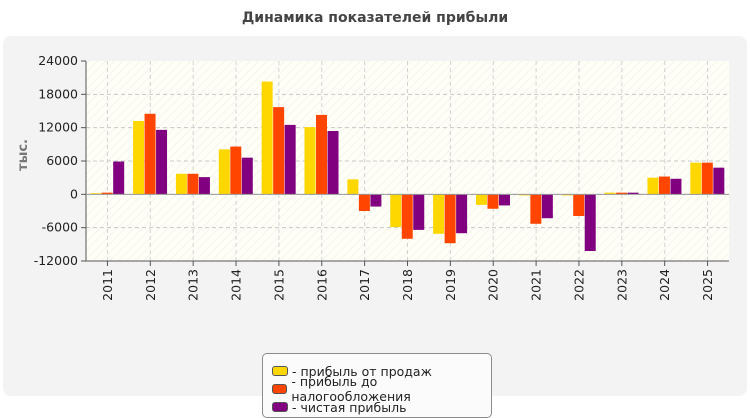  I want to click on x-tick-label: 2020, so click(493, 285).